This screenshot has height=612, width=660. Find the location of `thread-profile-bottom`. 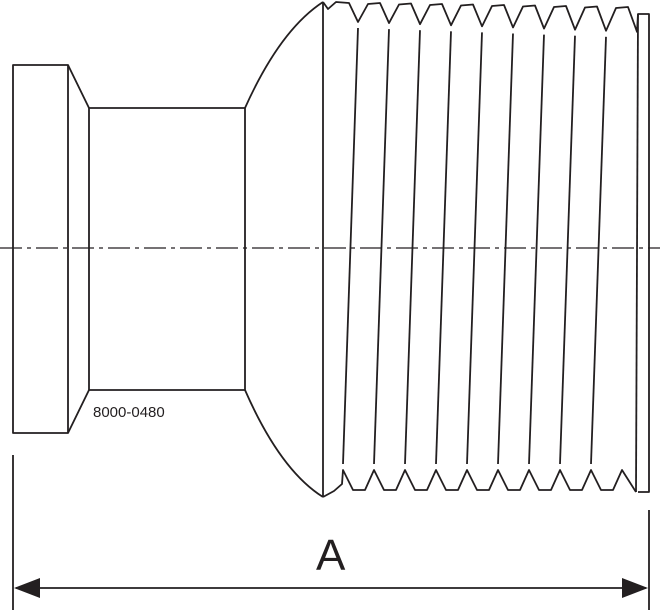

thread-profile-bottom is located at coordinates (479, 483).